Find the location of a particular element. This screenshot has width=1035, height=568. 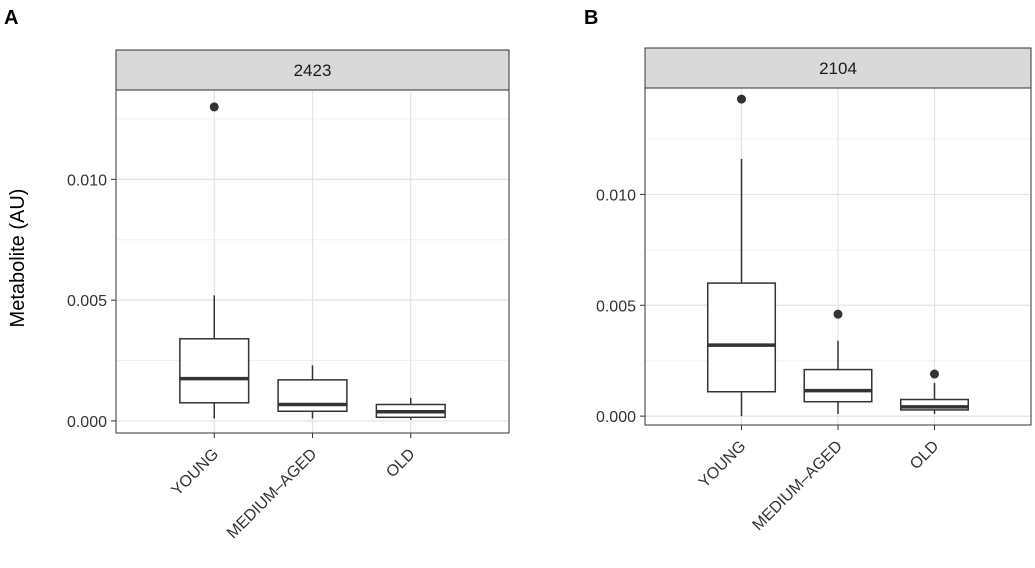

facet-strip-a: 2423 is located at coordinates (312, 70).